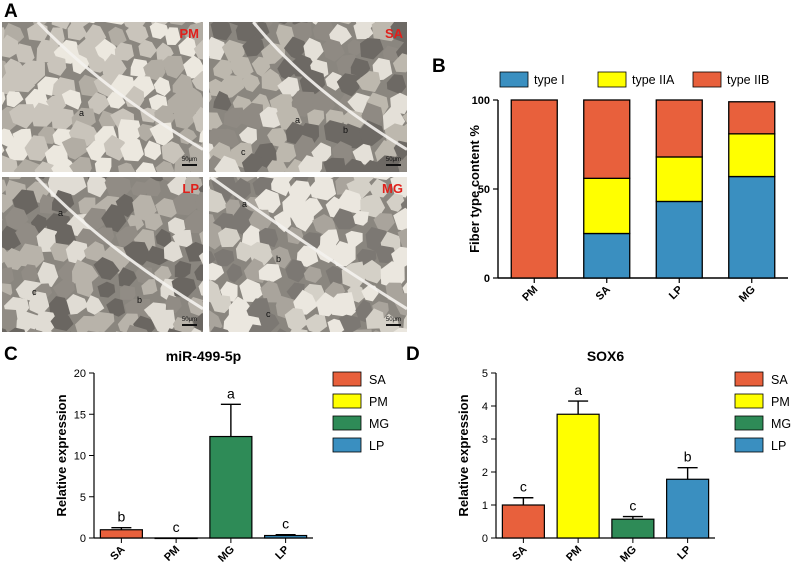 The width and height of the screenshot is (809, 570). Describe the element at coordinates (83, 498) in the screenshot. I see `y-tick-label: 5` at that location.